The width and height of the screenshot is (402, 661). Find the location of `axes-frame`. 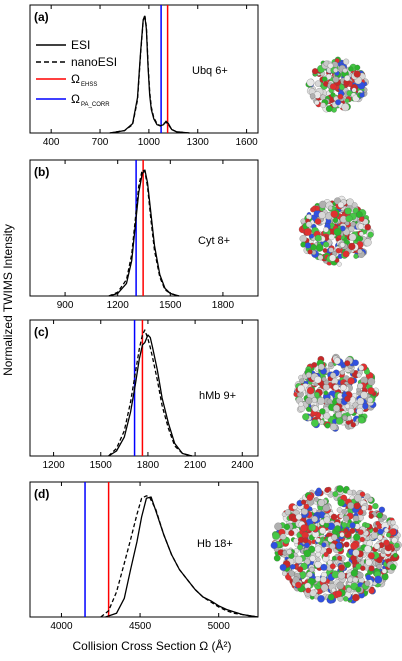

axes-frame is located at coordinates (144, 388).